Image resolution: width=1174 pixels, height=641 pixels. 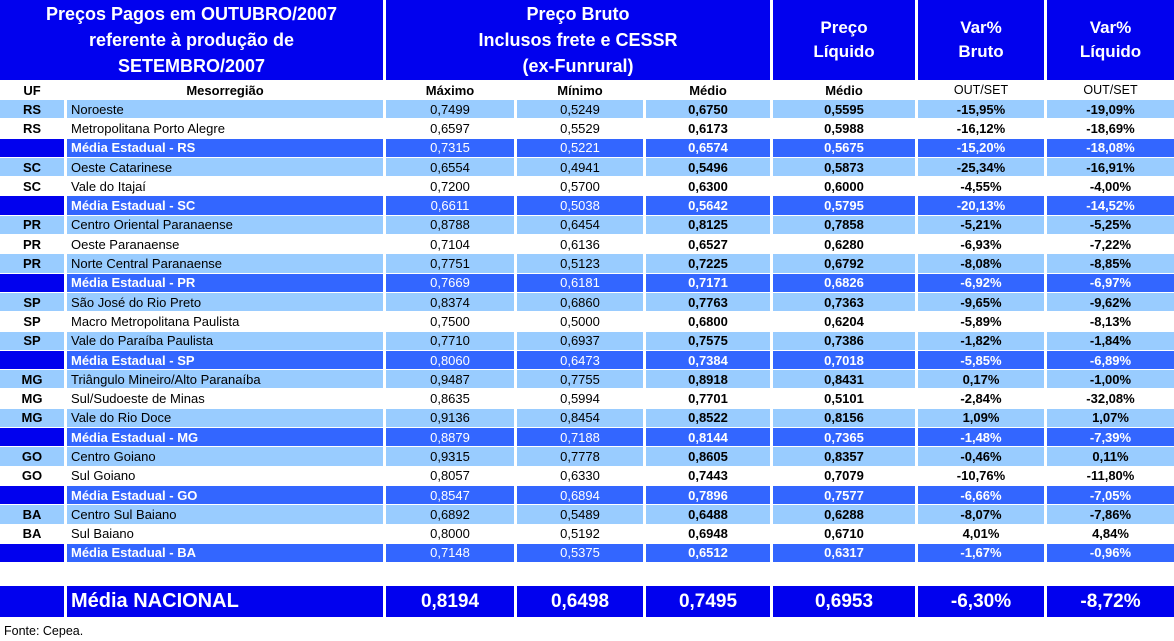 What do you see at coordinates (450, 398) in the screenshot?
I see `maximo-cell: 0,8635` at bounding box center [450, 398].